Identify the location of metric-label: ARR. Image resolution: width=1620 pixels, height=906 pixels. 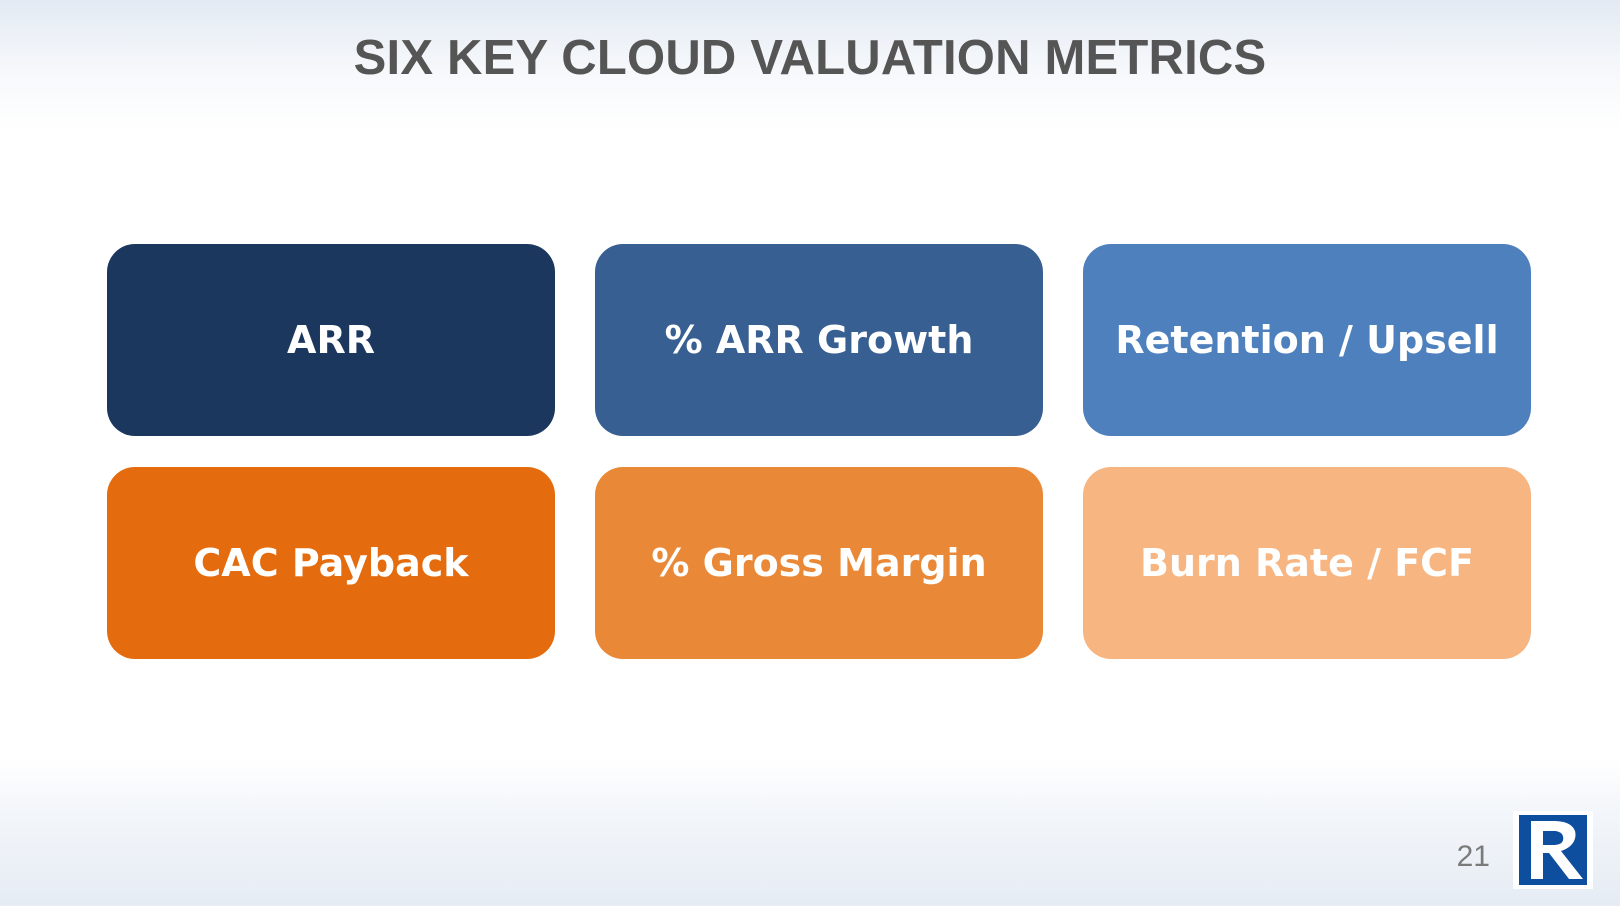
(331, 340).